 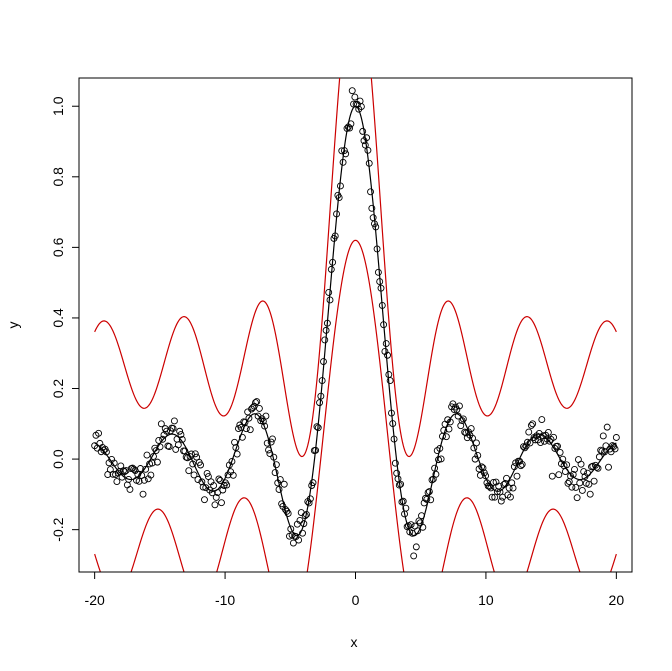 I want to click on y-tick-label: 0.6, so click(x=58, y=247).